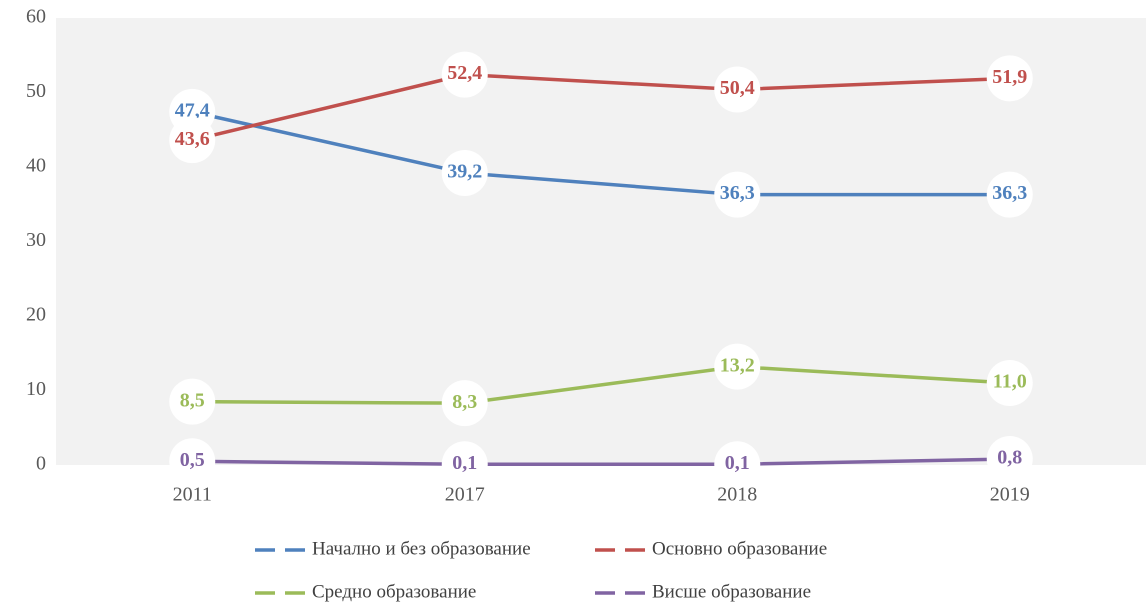  What do you see at coordinates (36, 17) in the screenshot?
I see `y-tick-label: 60` at bounding box center [36, 17].